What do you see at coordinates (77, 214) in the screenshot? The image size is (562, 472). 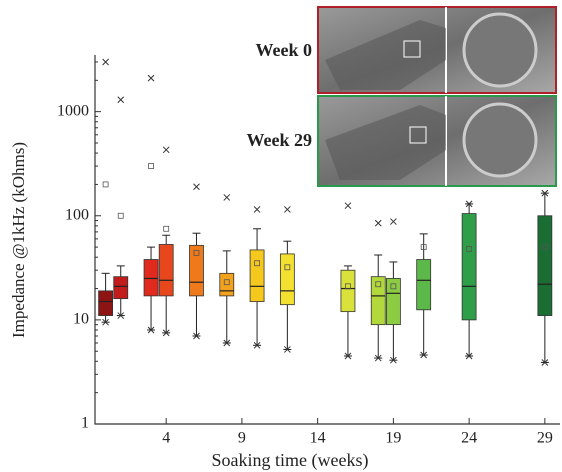 I see `y-tick-label: 100` at bounding box center [77, 214].